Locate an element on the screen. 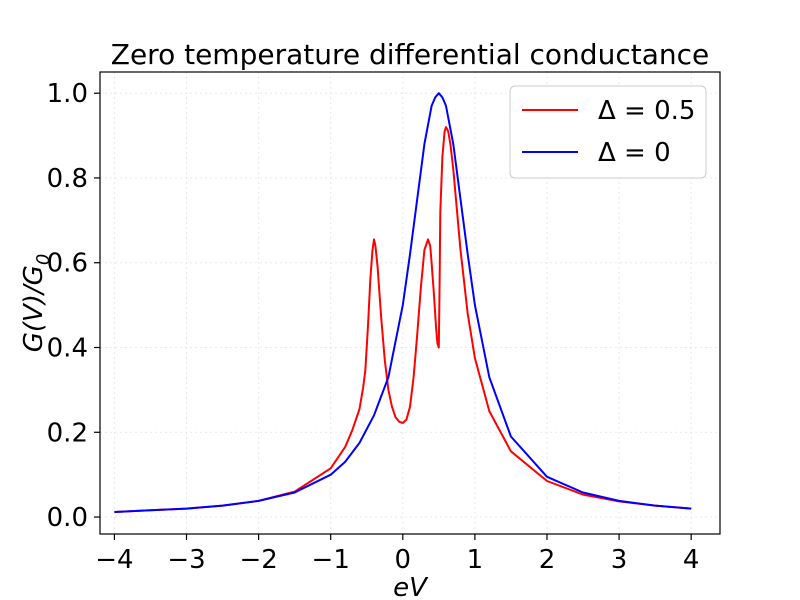  x-tick-label: −1 is located at coordinates (331, 560).